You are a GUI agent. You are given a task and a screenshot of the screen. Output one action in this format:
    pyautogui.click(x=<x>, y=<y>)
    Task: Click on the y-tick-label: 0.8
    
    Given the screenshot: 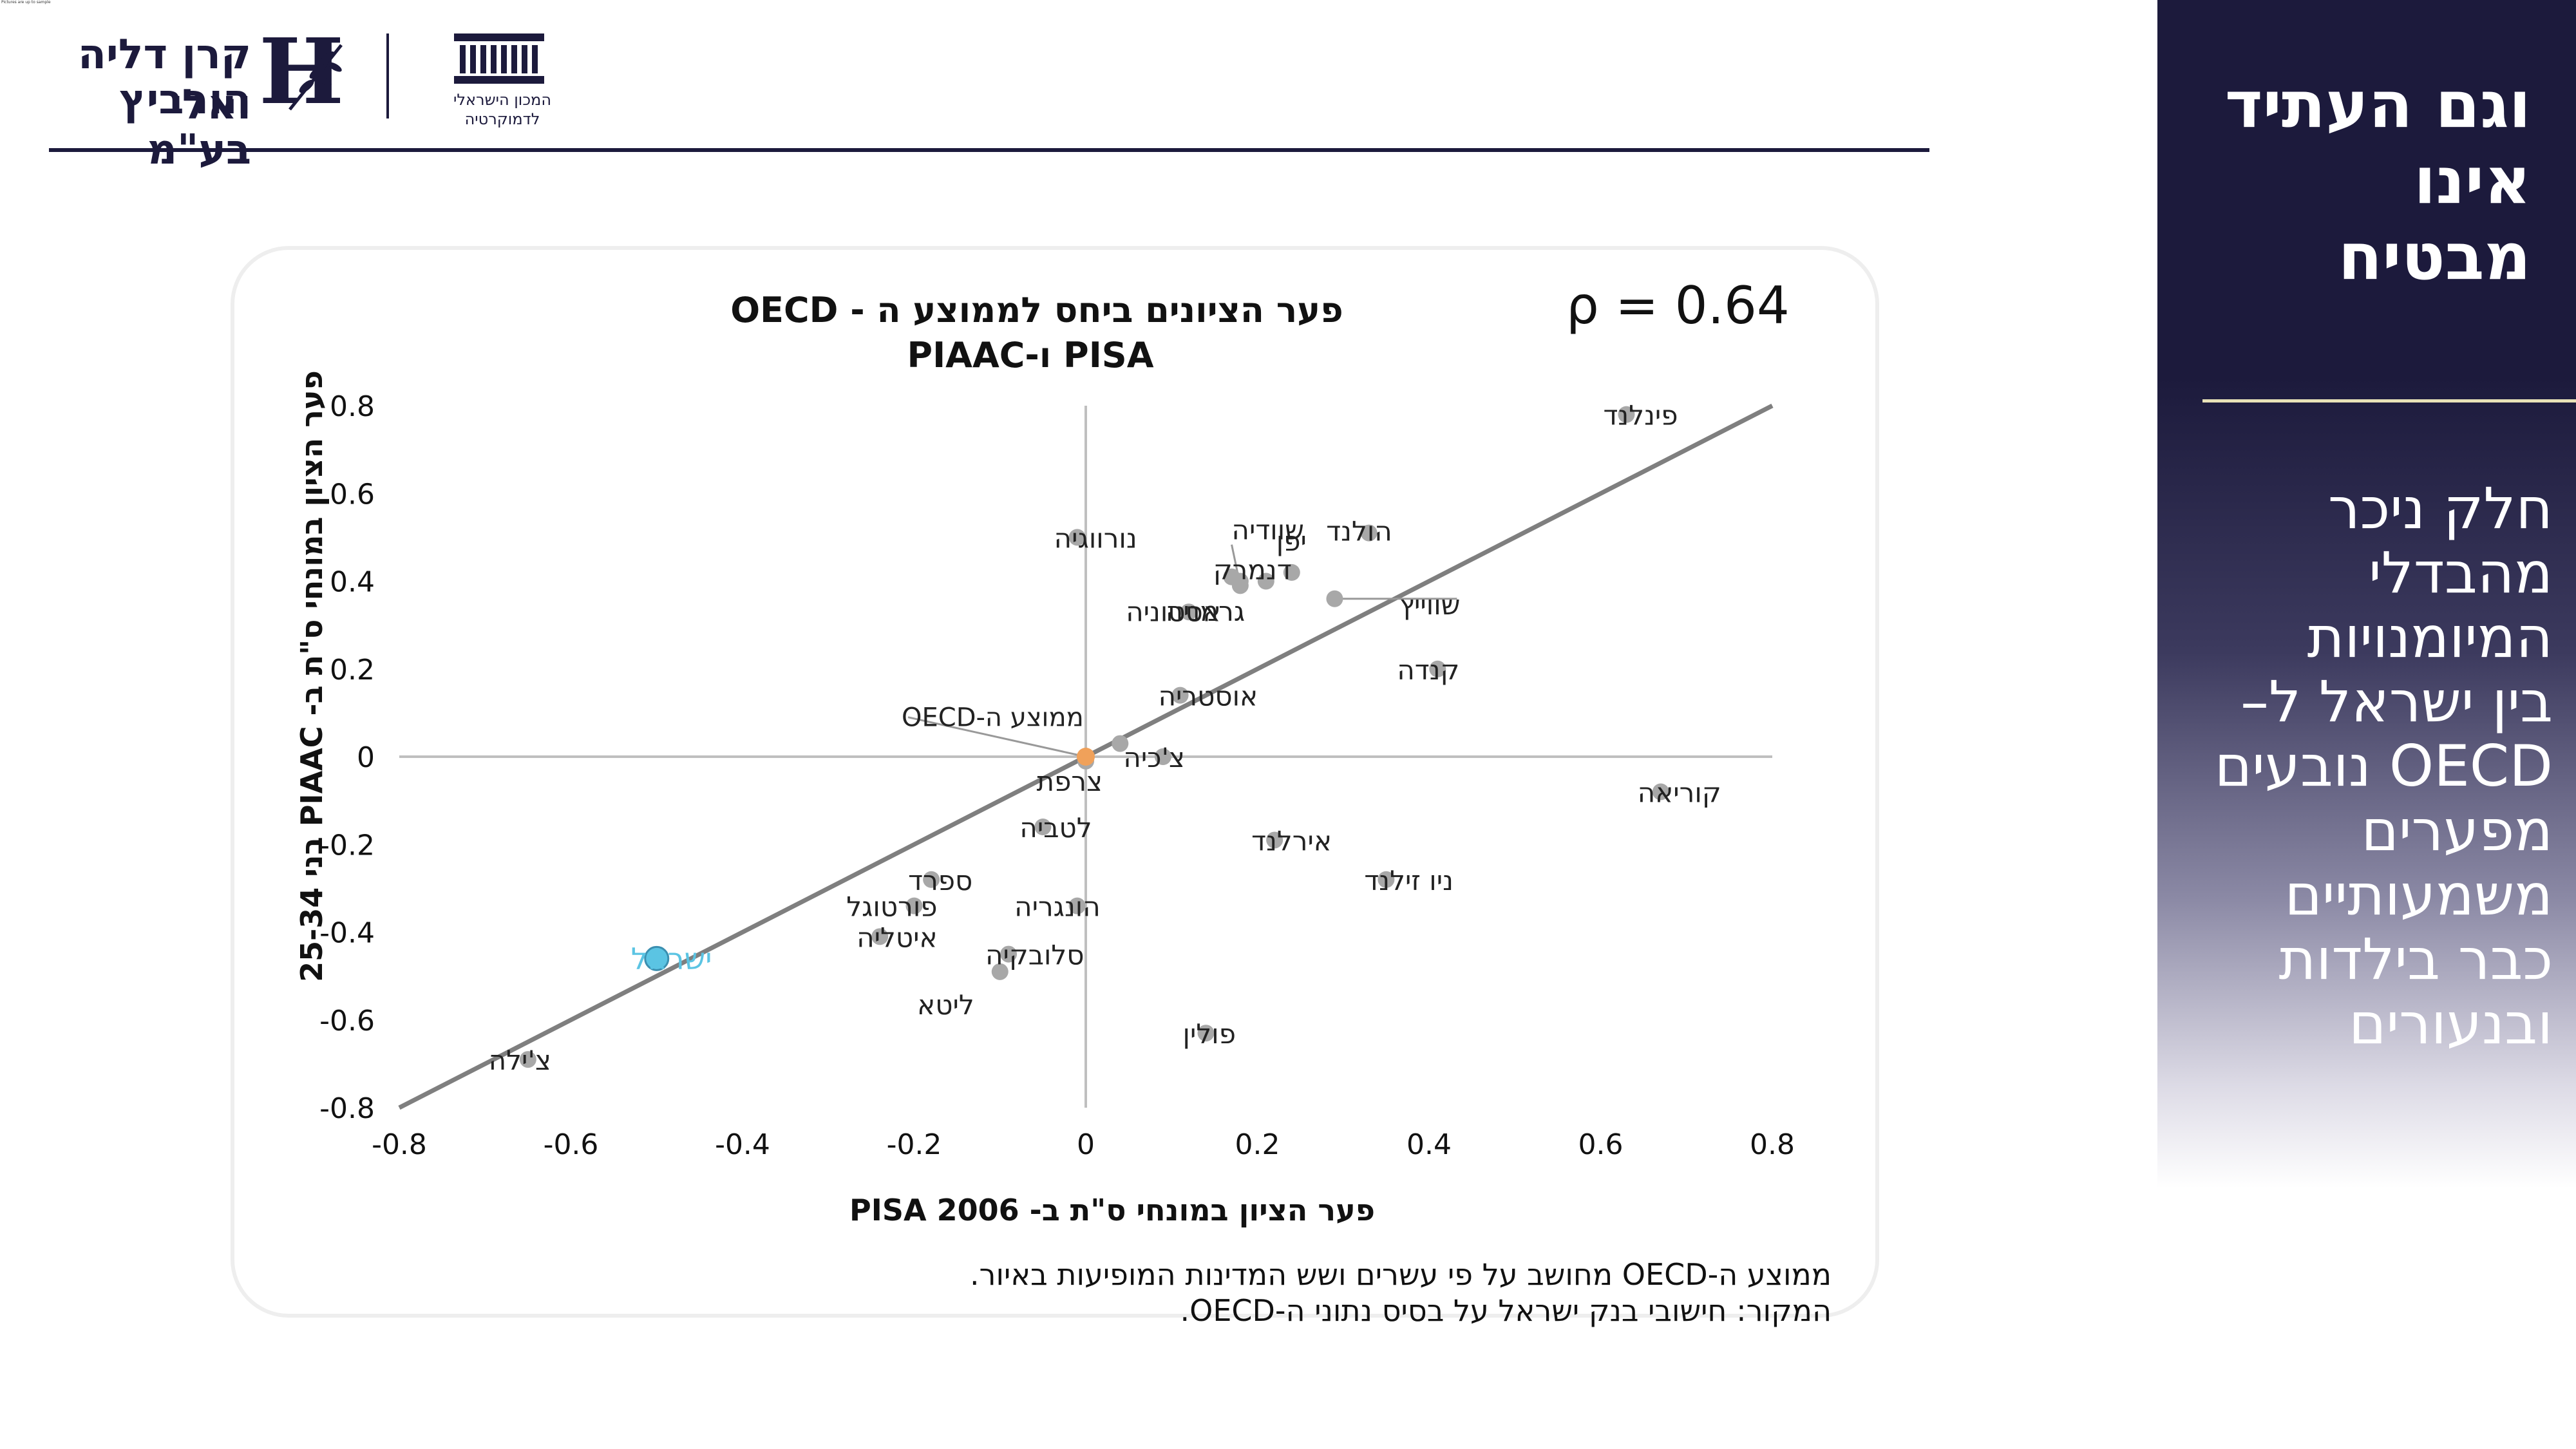 What is the action you would take?
    pyautogui.click(x=352, y=406)
    